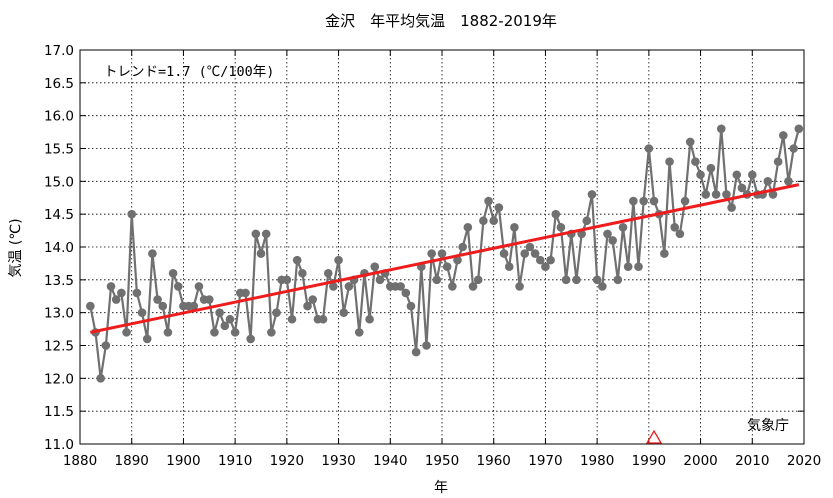  What do you see at coordinates (59, 51) in the screenshot?
I see `y-tick-label: 17.0` at bounding box center [59, 51].